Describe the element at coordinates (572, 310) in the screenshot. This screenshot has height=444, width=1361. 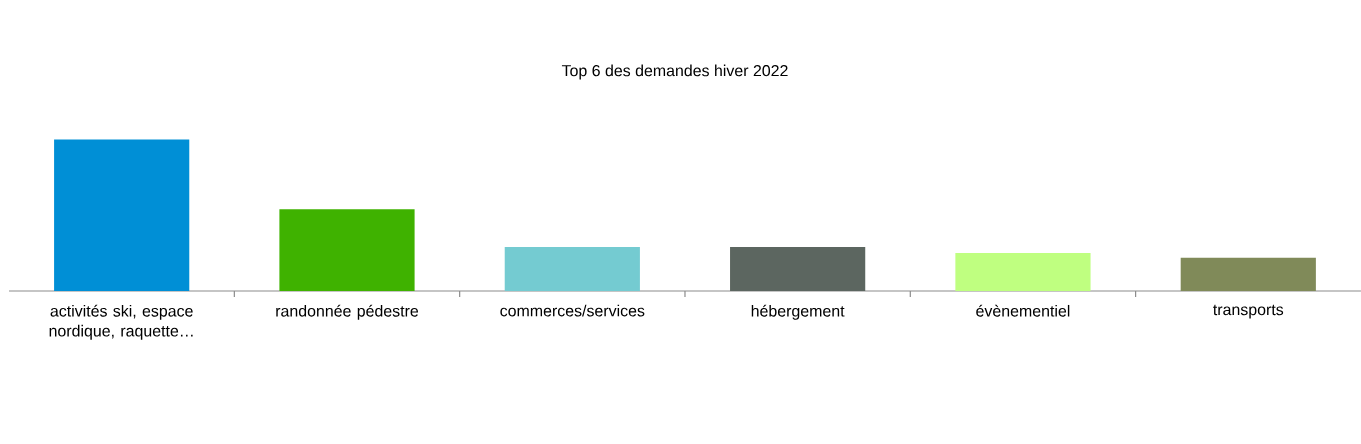
I see `x-tick-label: commerces/services` at that location.